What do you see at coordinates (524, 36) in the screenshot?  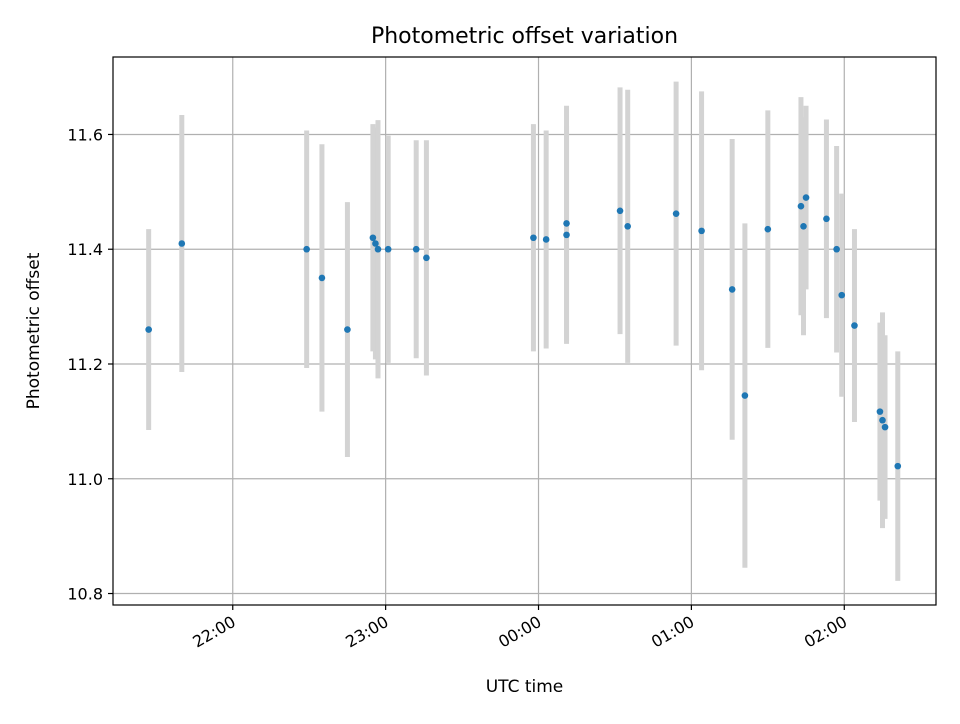 I see `chart-title: Photometric offset variation` at bounding box center [524, 36].